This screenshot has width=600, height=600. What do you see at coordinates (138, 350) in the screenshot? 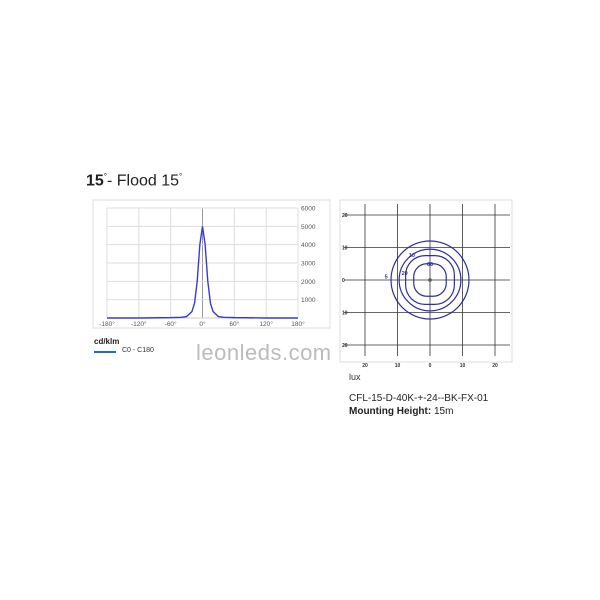
I see `legend-label: C0 - C180` at bounding box center [138, 350].